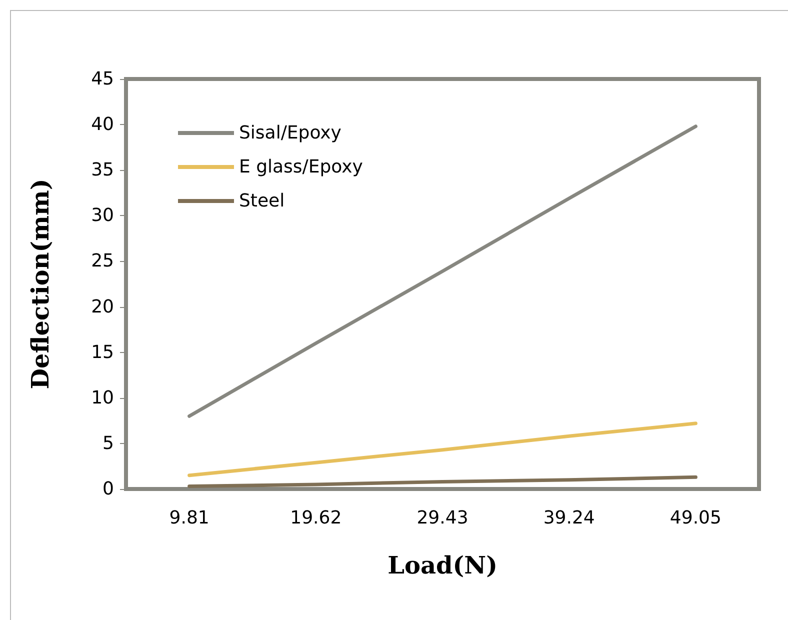  Describe the element at coordinates (102, 125) in the screenshot. I see `y-tick-label: 40` at that location.